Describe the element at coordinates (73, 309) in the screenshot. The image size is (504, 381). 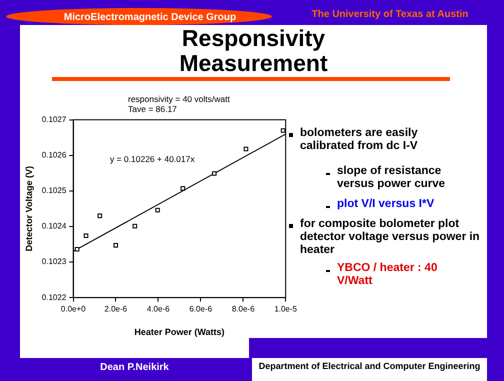
I see `x-tick-label: 0.0e+0` at that location.